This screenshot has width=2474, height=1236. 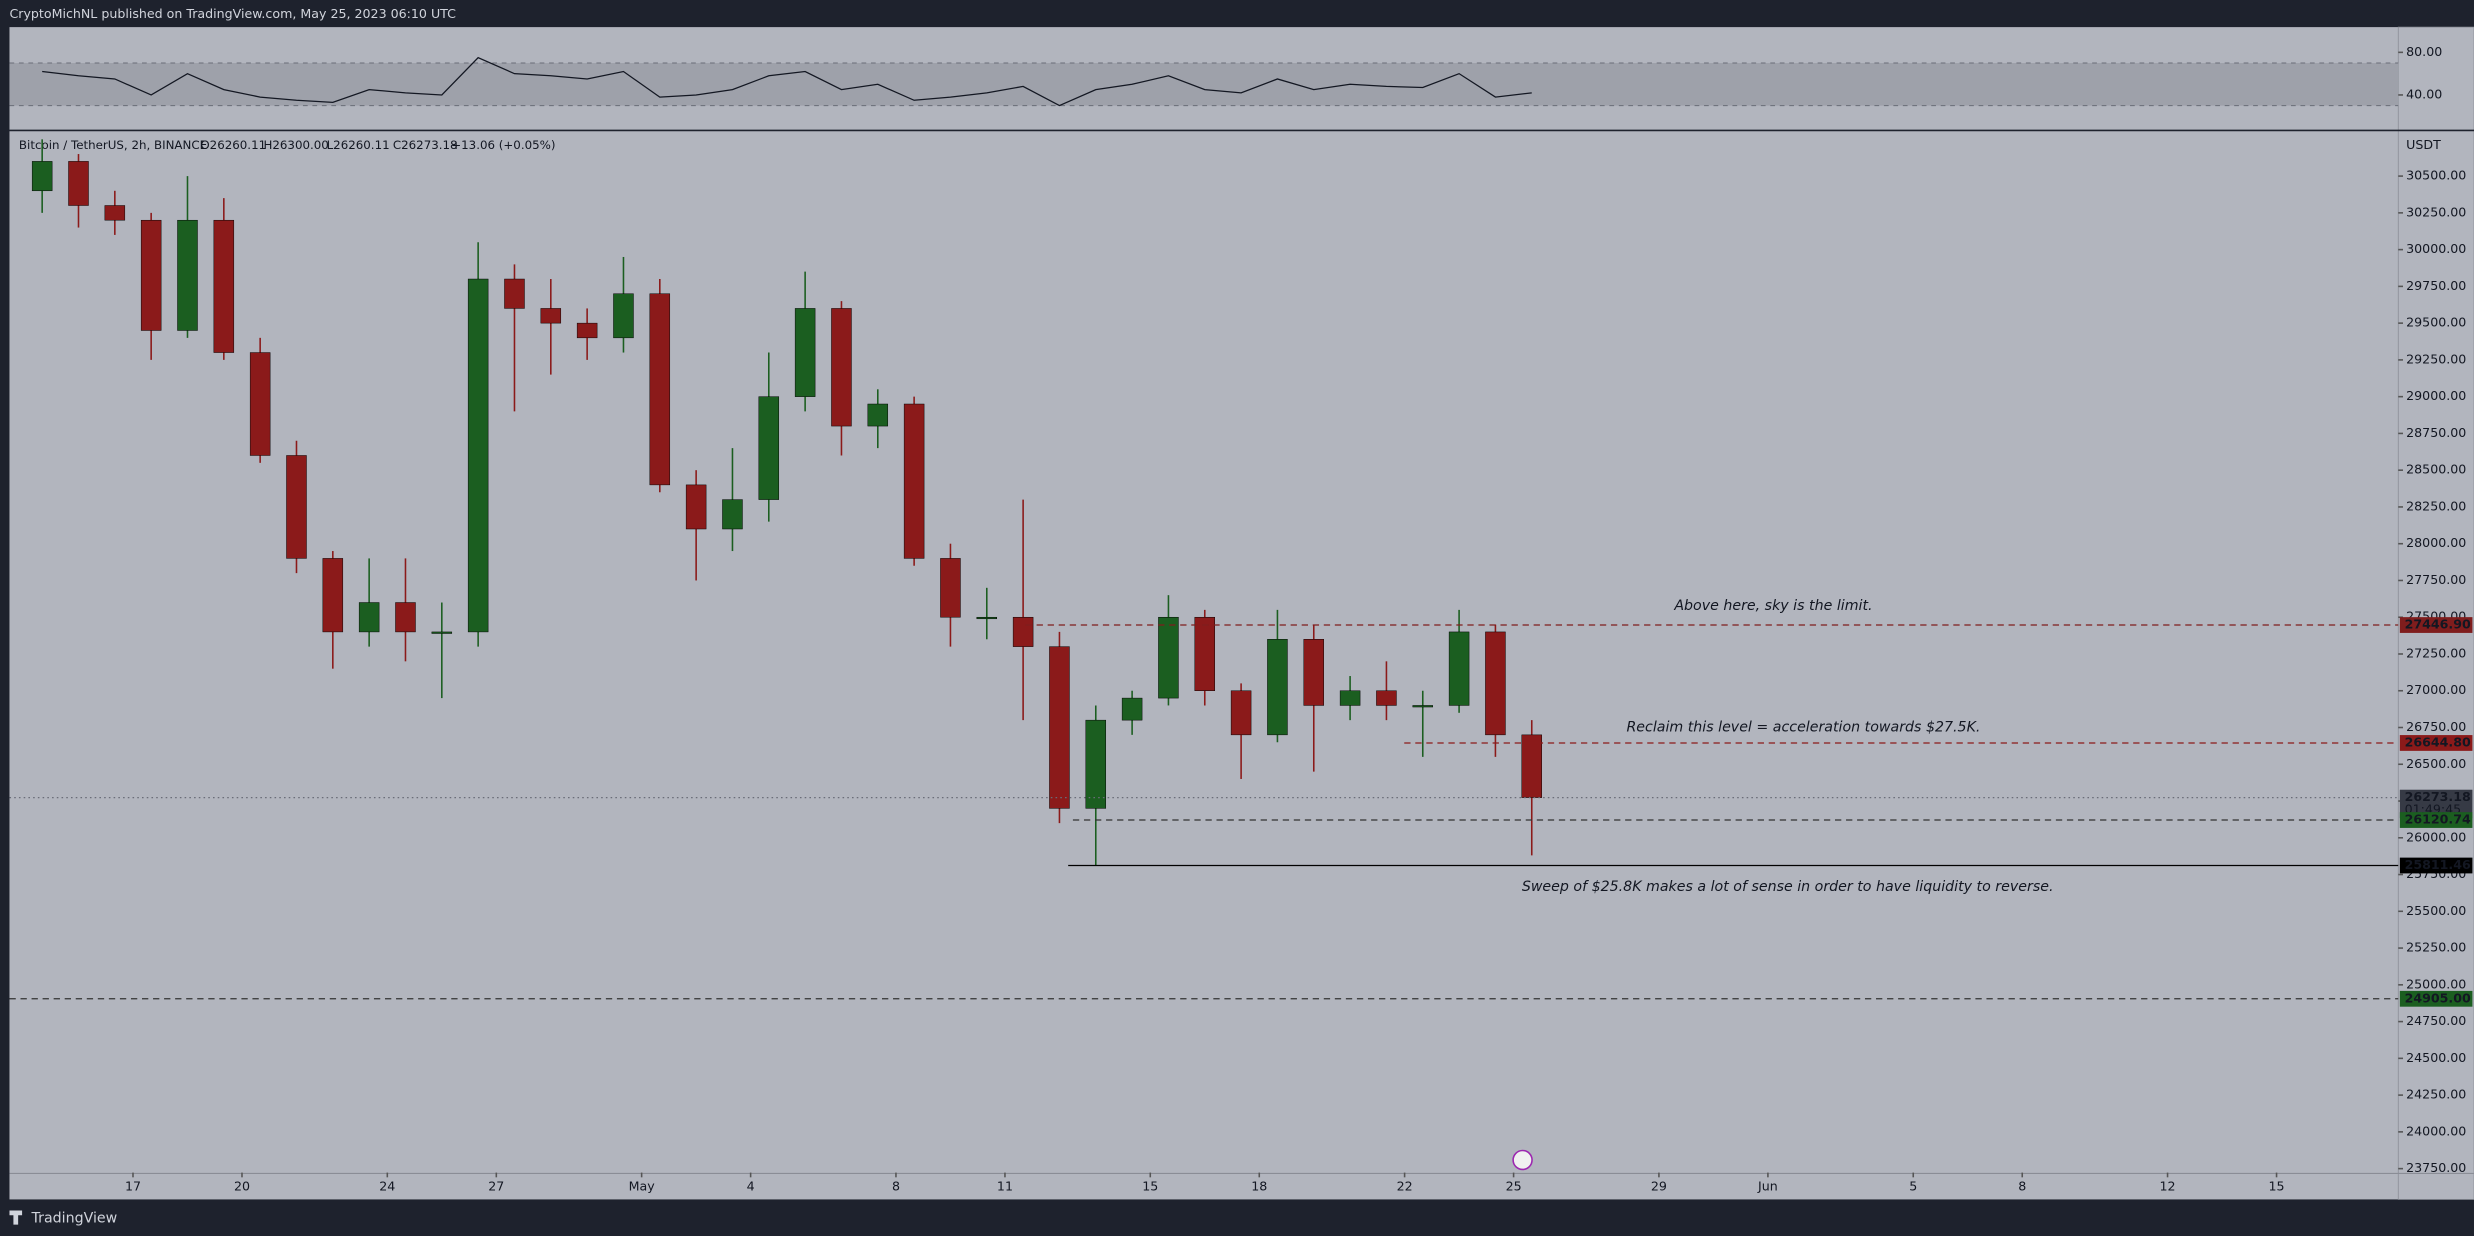 I want to click on y-tick-label: 80.00, so click(x=2424, y=51).